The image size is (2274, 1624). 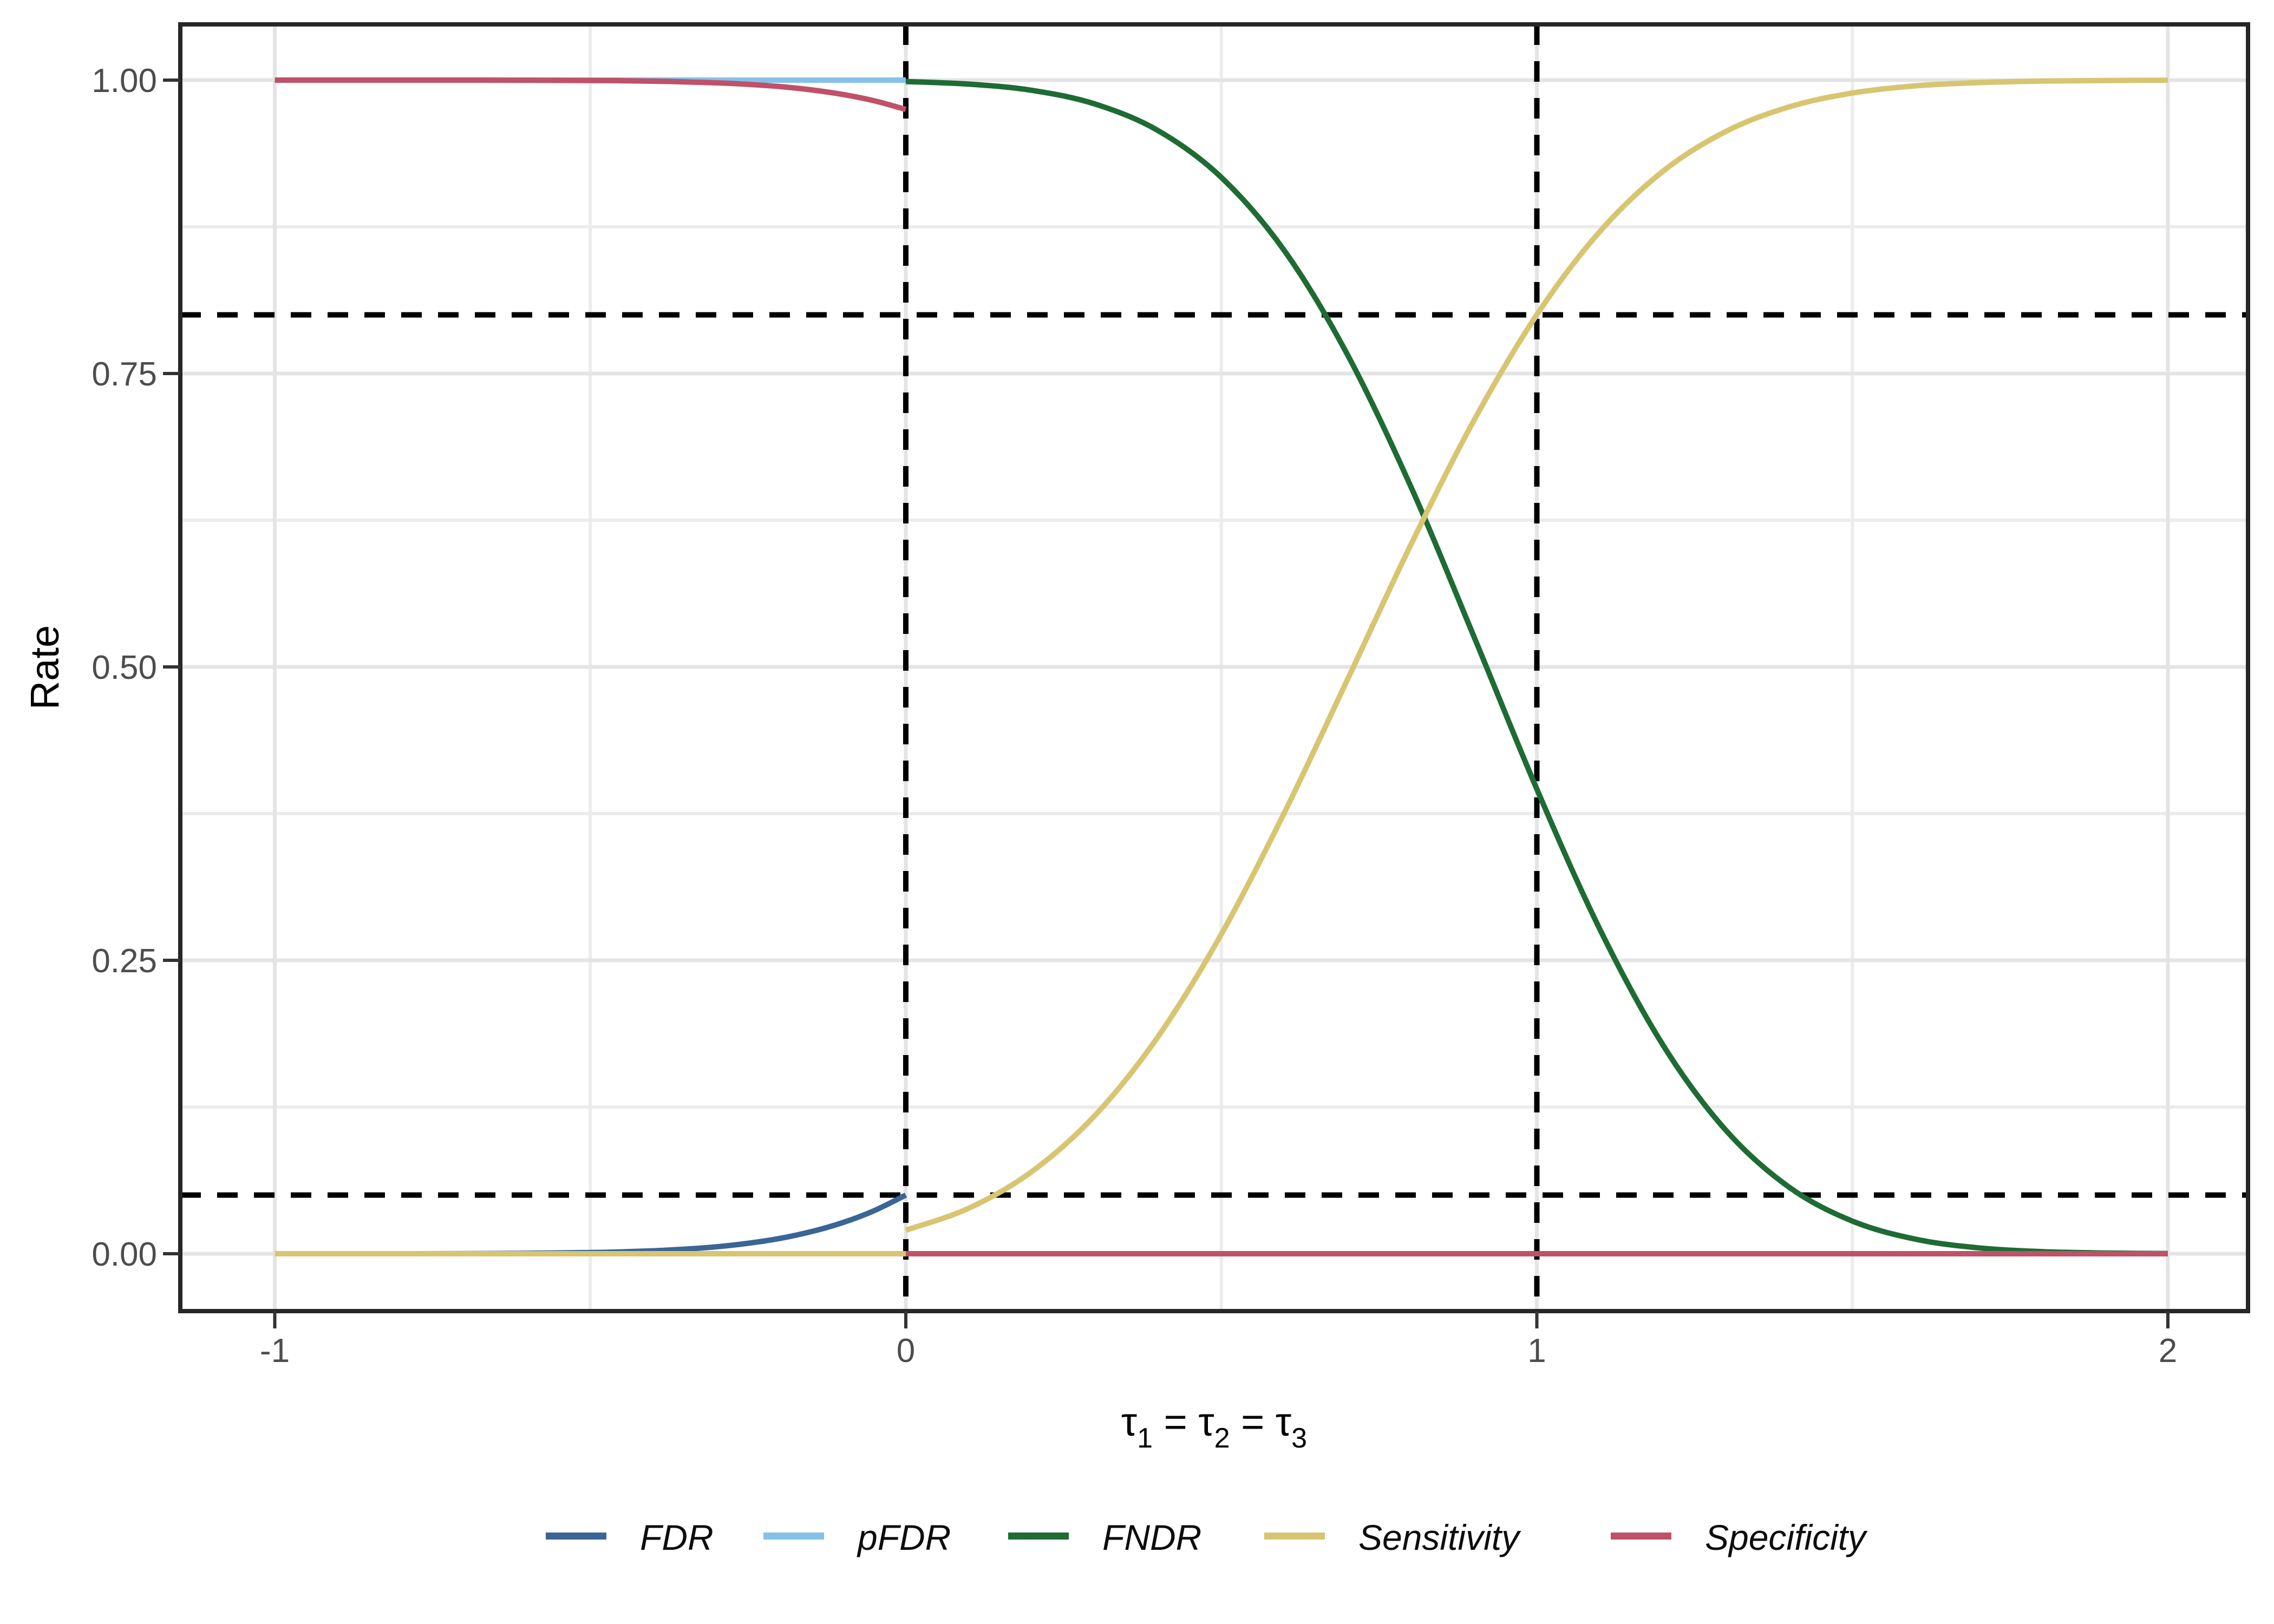 What do you see at coordinates (44, 668) in the screenshot?
I see `y-axis-title: Rate` at bounding box center [44, 668].